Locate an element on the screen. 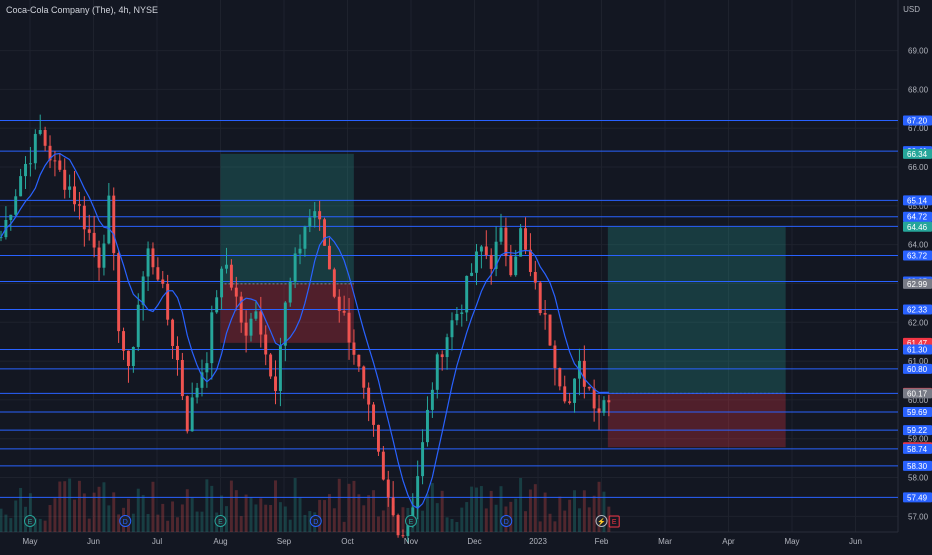 This screenshot has width=932, height=555. price-tag-label: 62.99 is located at coordinates (917, 284).